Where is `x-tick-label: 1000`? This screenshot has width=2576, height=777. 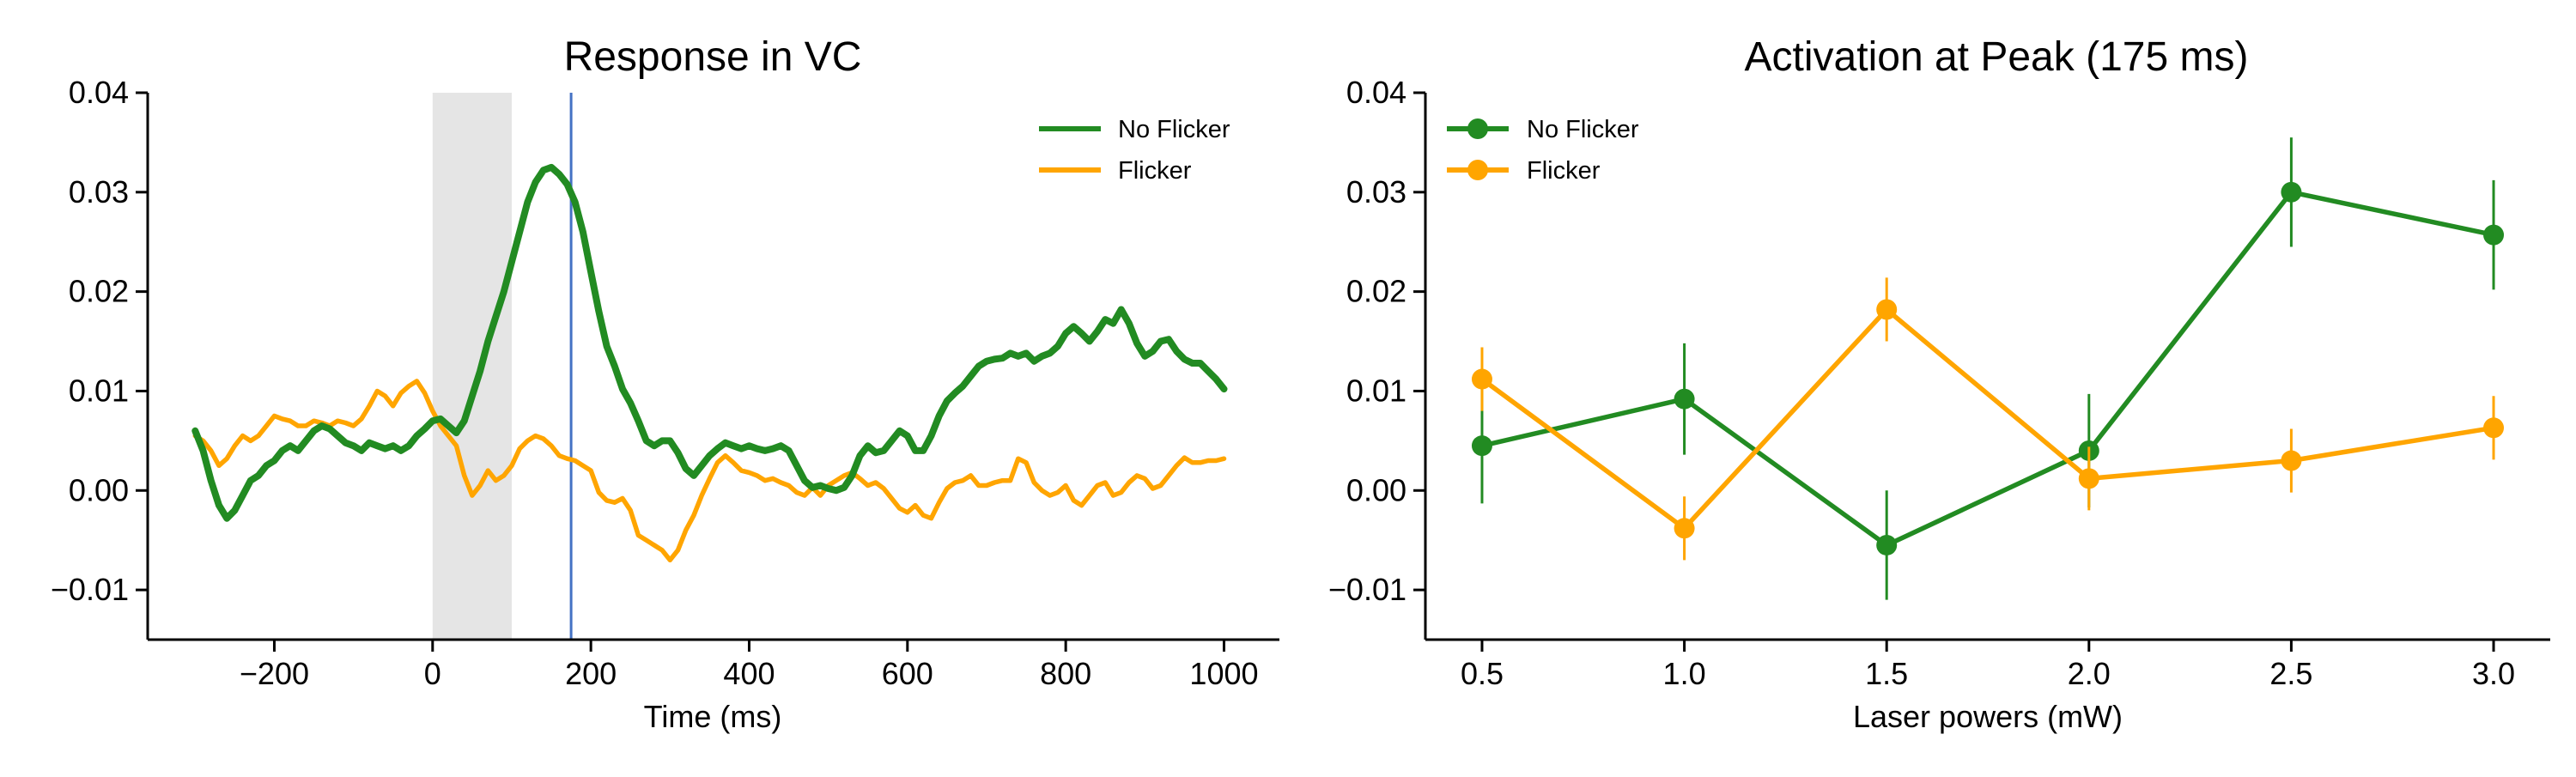
x-tick-label: 1000 is located at coordinates (1224, 673).